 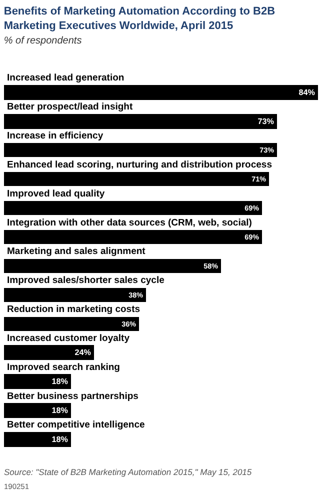 What do you see at coordinates (129, 222) in the screenshot?
I see `y-tick-label: Integration with other data sources (CRM, web, social)` at bounding box center [129, 222].